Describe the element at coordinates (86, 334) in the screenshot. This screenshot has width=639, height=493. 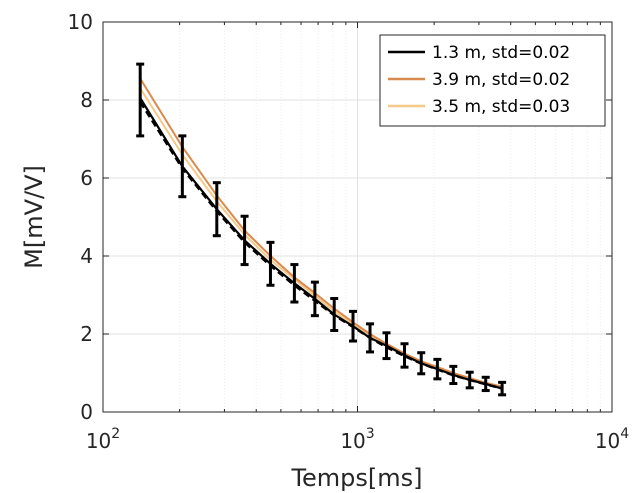
I see `y-tick-label: 2` at that location.